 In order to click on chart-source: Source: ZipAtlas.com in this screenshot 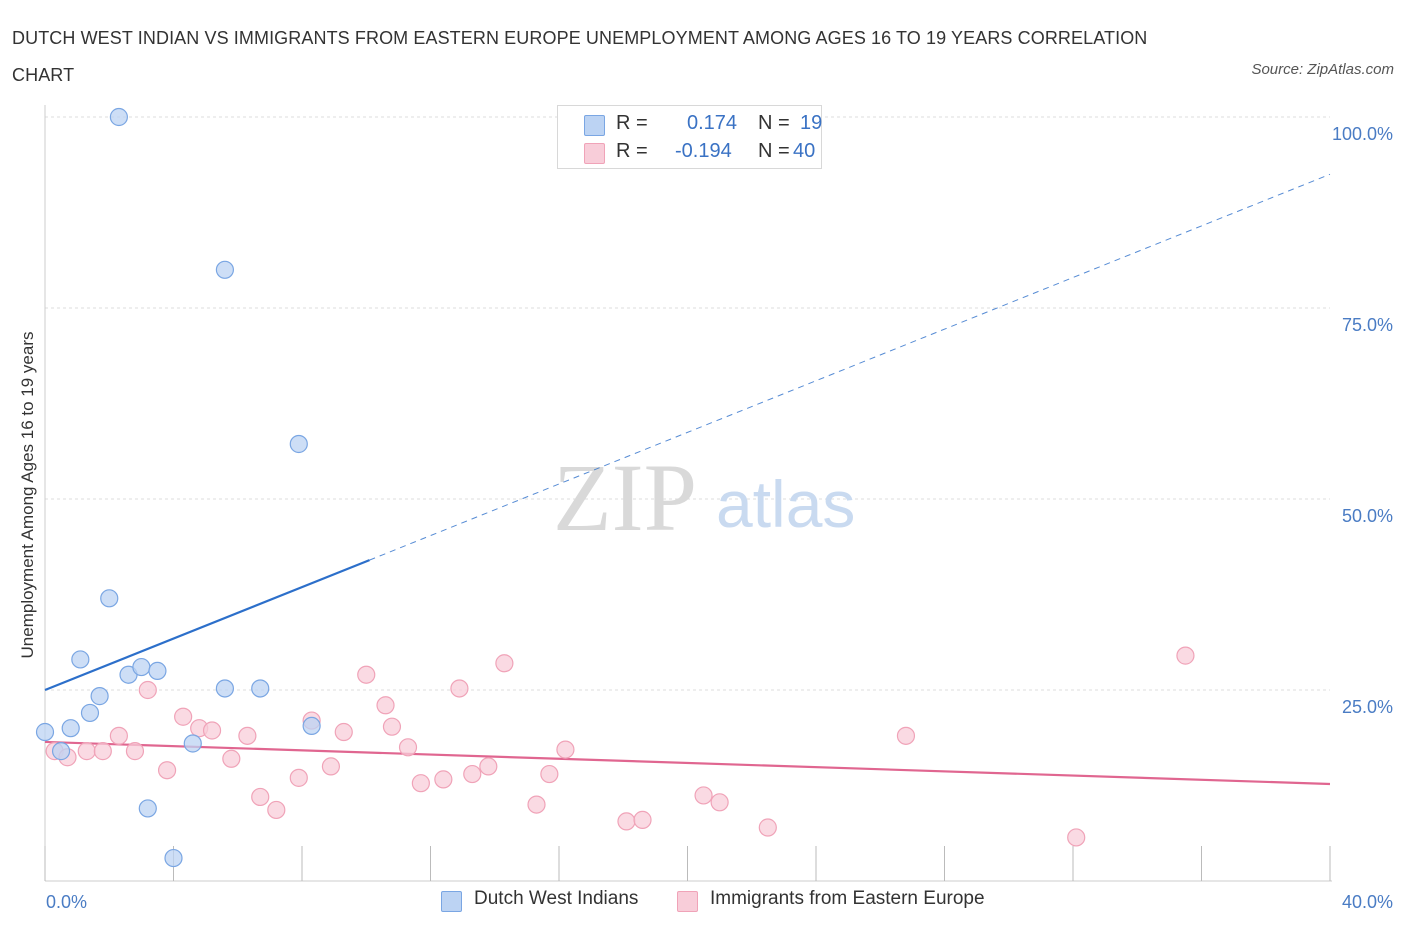, I will do `click(1322, 69)`.